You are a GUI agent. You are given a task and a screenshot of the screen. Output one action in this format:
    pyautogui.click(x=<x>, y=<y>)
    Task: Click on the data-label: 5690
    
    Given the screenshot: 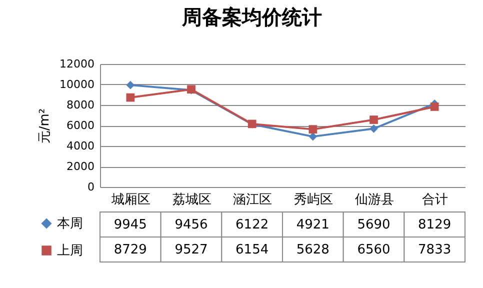 What is the action you would take?
    pyautogui.click(x=373, y=225)
    